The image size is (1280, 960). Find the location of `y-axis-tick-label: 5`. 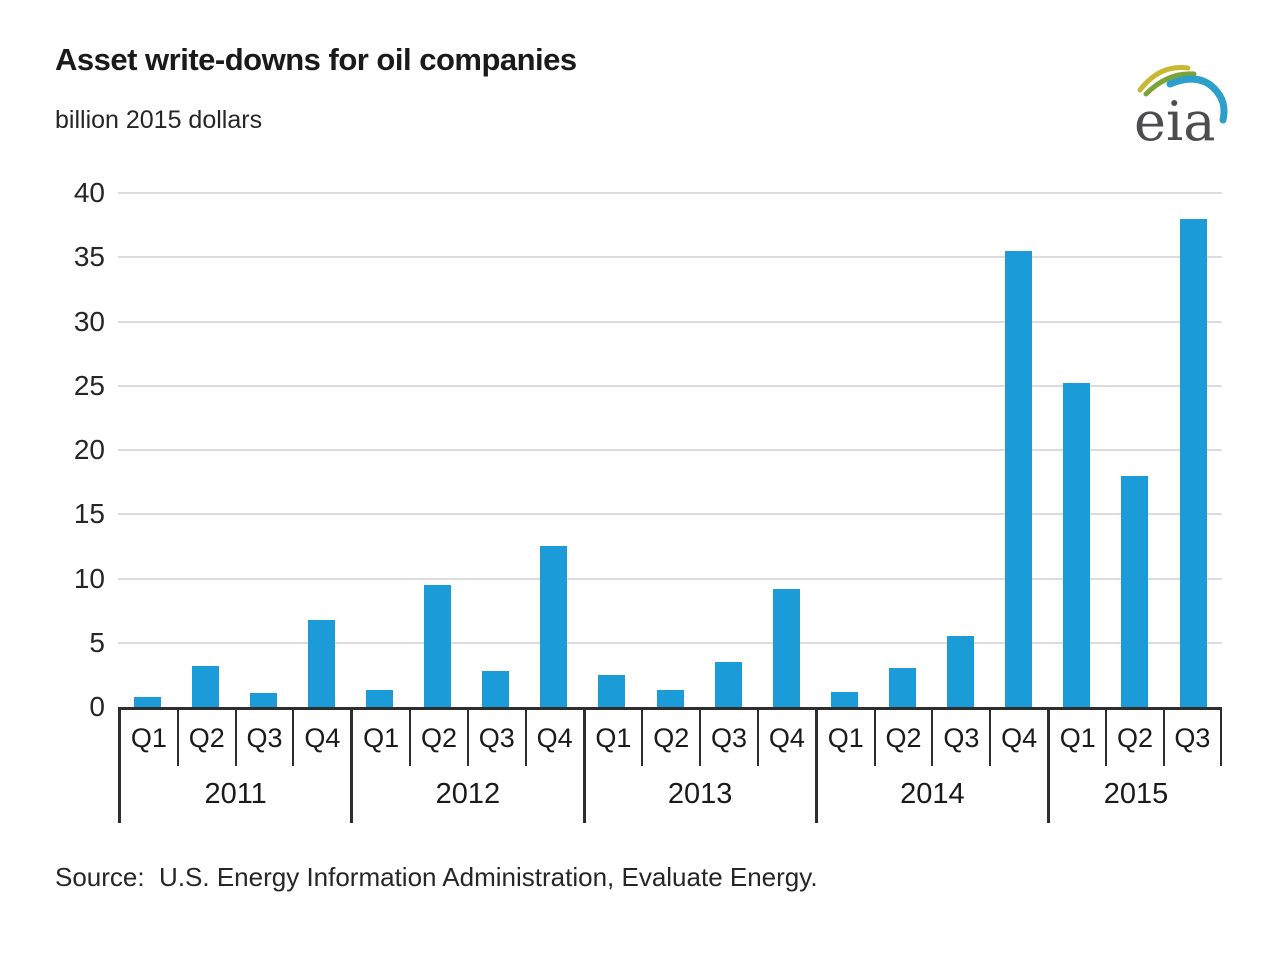

y-axis-tick-label: 5 is located at coordinates (97, 642).